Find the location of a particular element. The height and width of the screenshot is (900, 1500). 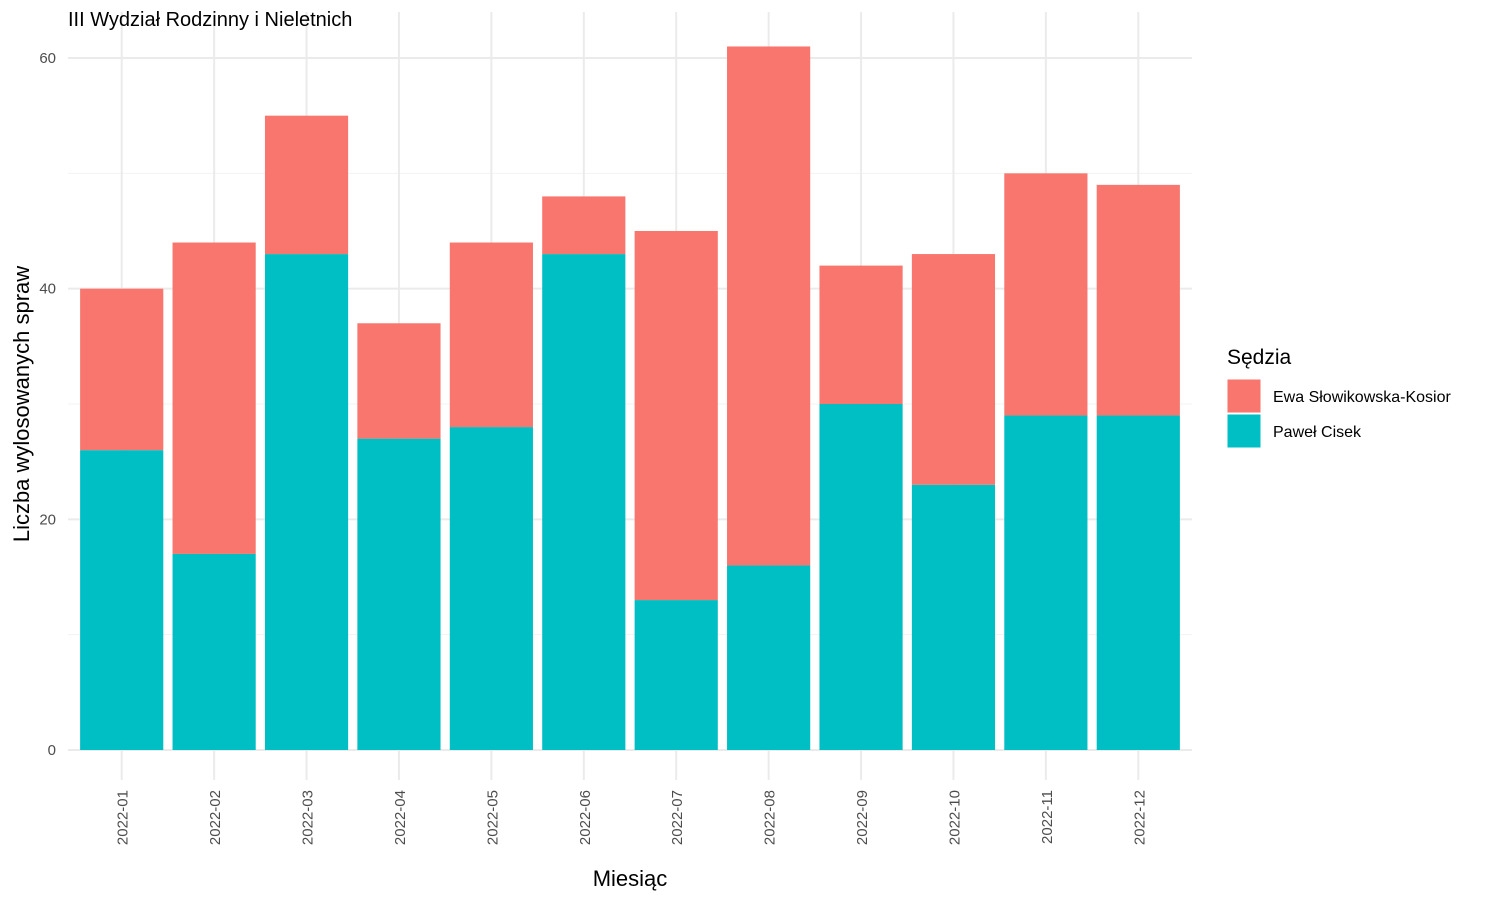

x-tick-label: 2022-06 is located at coordinates (585, 817).